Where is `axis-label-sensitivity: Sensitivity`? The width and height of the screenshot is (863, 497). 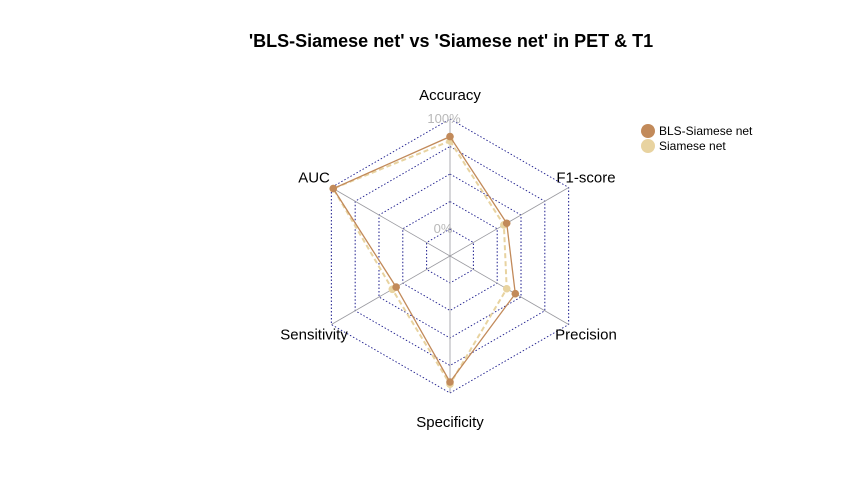
axis-label-sensitivity: Sensitivity is located at coordinates (314, 335).